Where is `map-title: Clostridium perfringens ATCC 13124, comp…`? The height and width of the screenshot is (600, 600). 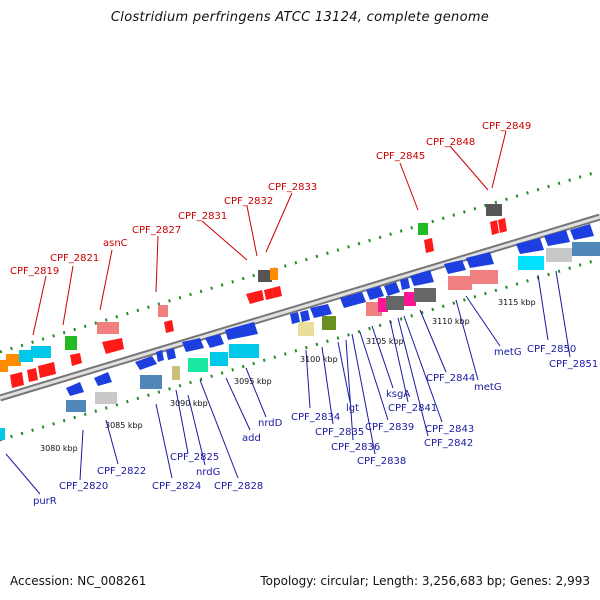
map-title: Clostridium perfringens ATCC 13124, comp… is located at coordinates (300, 17).